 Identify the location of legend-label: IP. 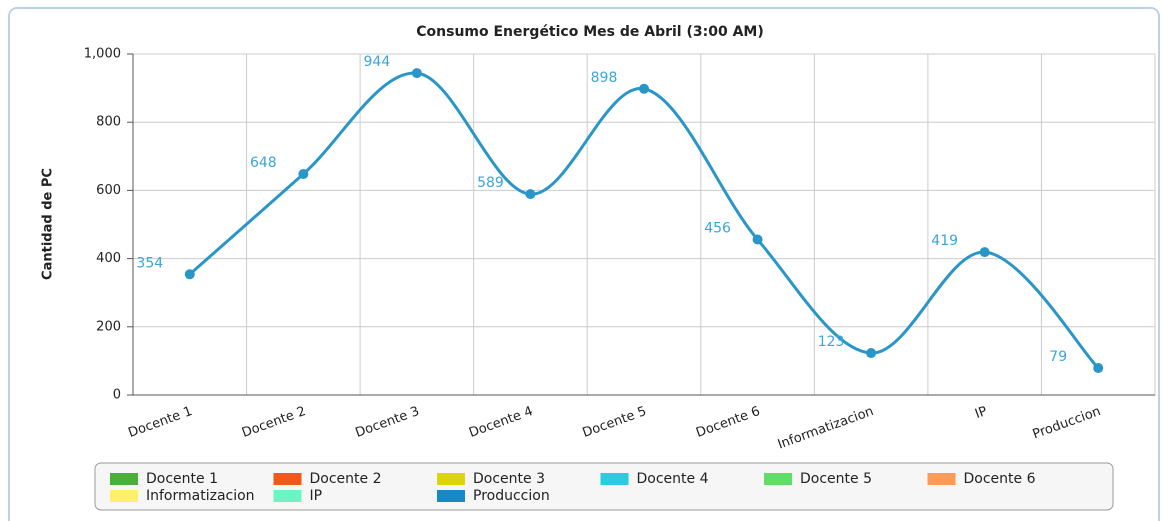
(316, 496).